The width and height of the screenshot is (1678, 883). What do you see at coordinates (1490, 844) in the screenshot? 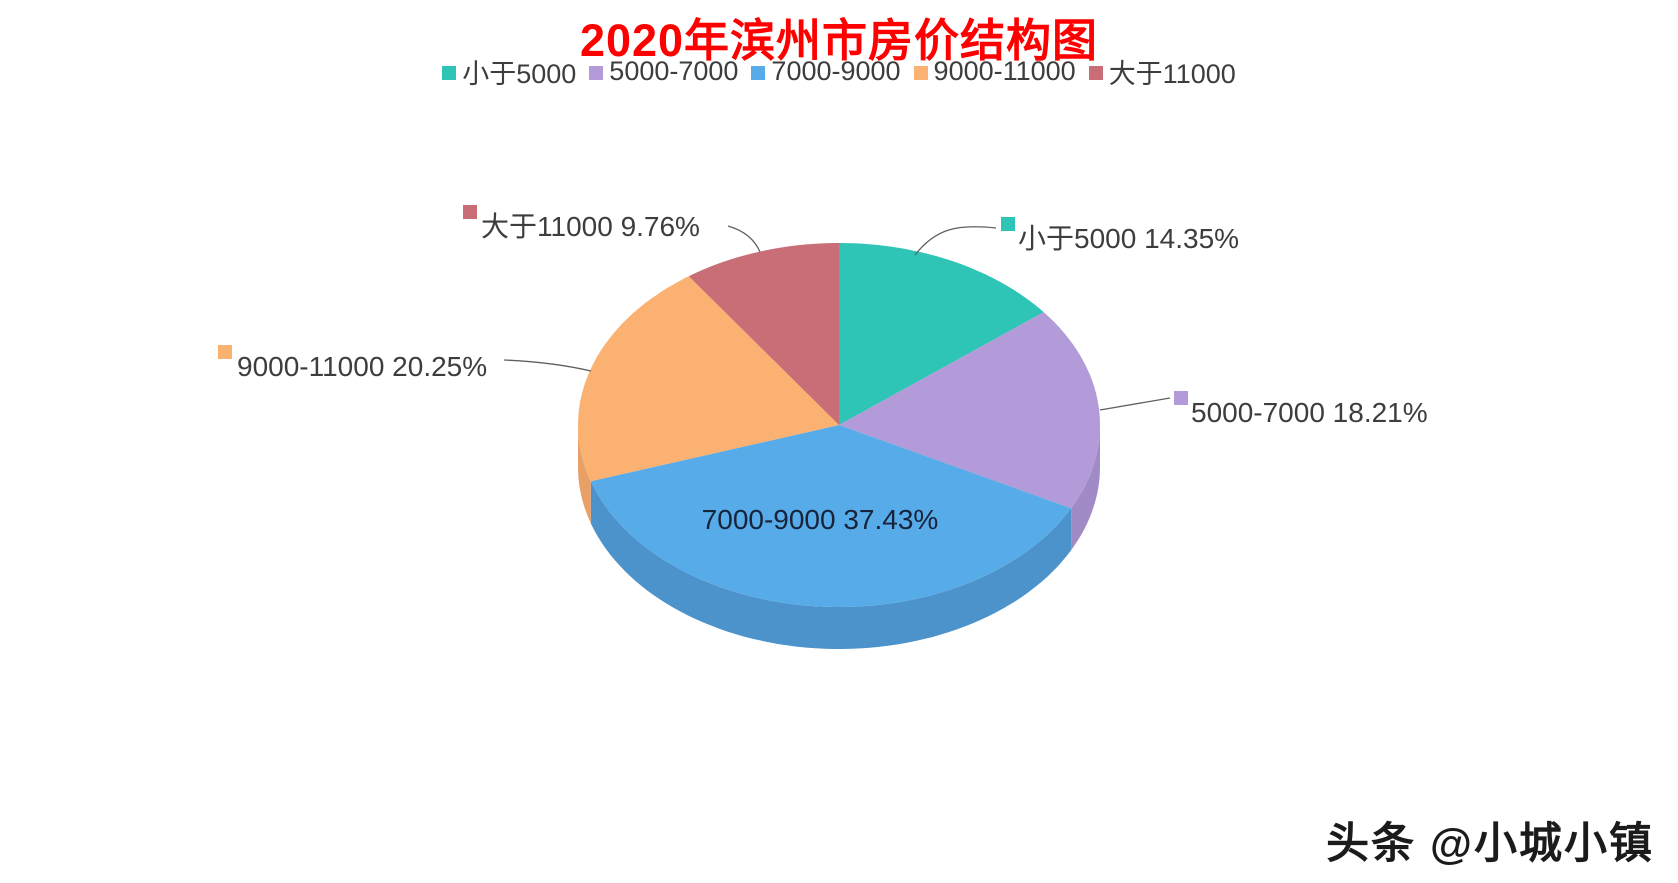
I see `watermark: 头条 @小城小镇` at bounding box center [1490, 844].